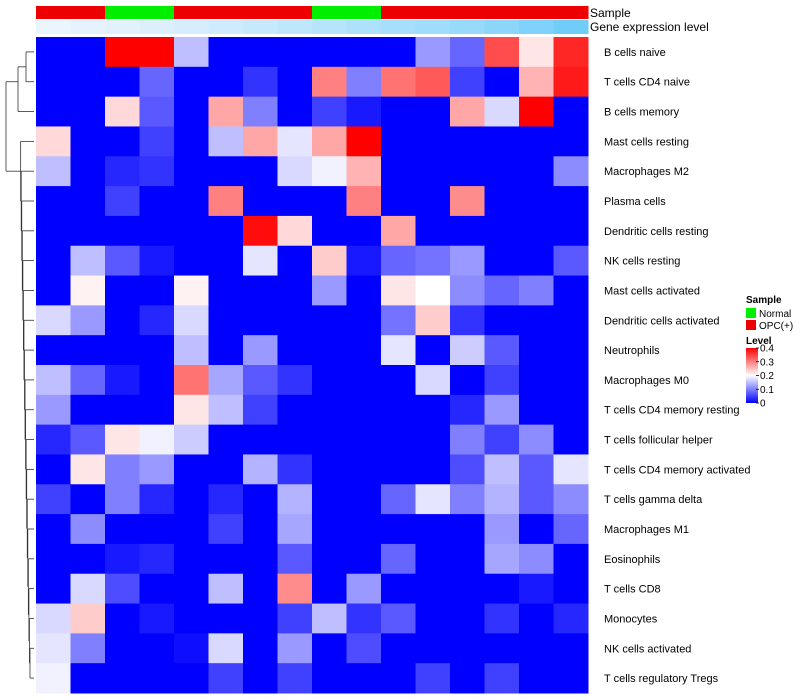  Describe the element at coordinates (635, 202) in the screenshot. I see `row-label: Plasma cells` at that location.